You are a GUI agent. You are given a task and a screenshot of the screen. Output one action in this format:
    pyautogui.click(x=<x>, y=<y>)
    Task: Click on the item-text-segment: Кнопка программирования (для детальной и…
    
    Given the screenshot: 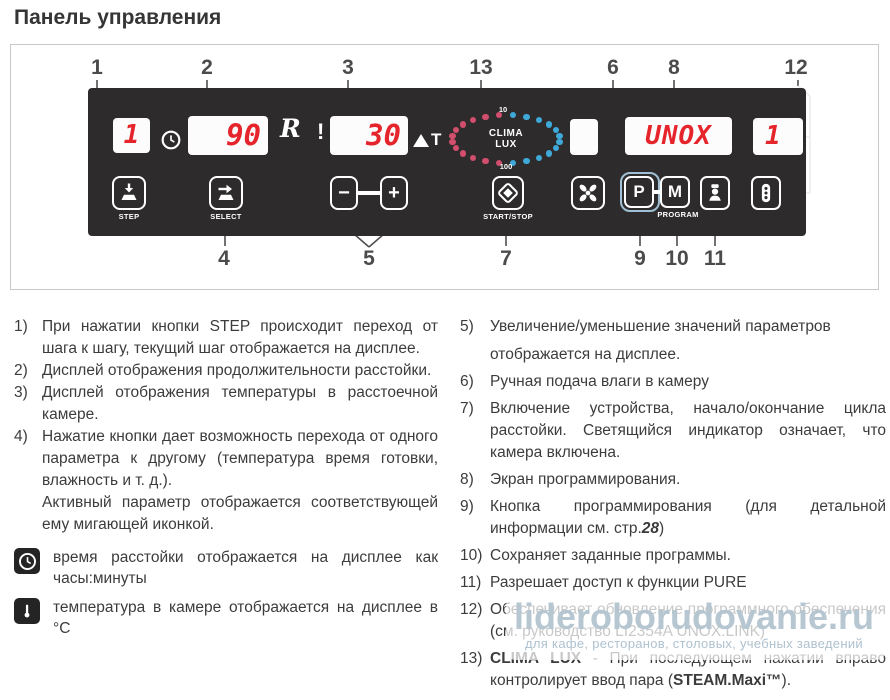 What is the action you would take?
    pyautogui.click(x=688, y=517)
    